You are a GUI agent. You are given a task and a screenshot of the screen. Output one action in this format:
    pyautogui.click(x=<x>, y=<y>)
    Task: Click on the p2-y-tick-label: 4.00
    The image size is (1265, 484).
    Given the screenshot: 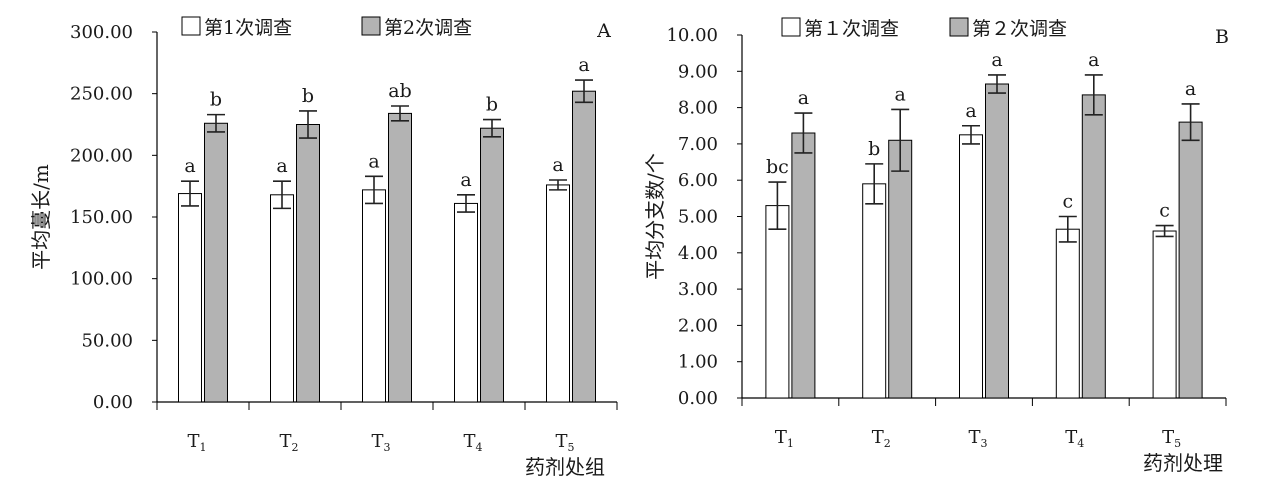 What is the action you would take?
    pyautogui.click(x=698, y=253)
    